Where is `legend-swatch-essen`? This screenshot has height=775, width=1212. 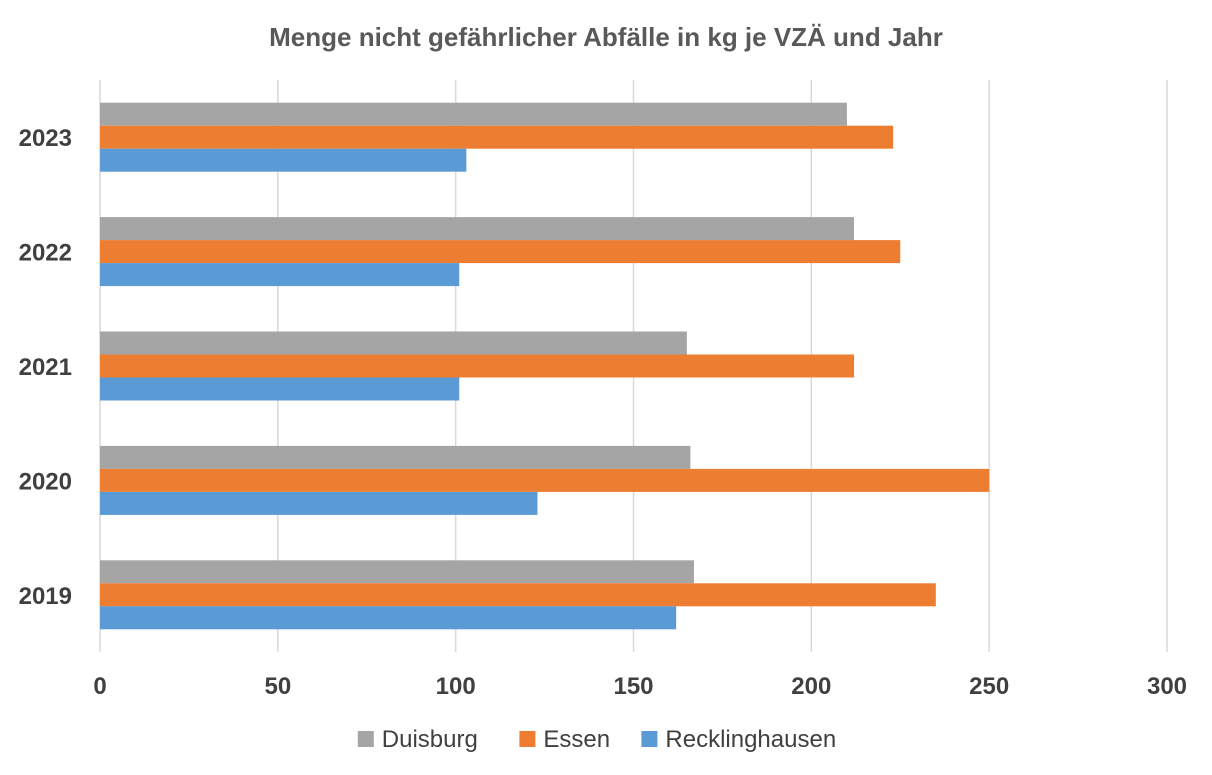
legend-swatch-essen is located at coordinates (527, 739).